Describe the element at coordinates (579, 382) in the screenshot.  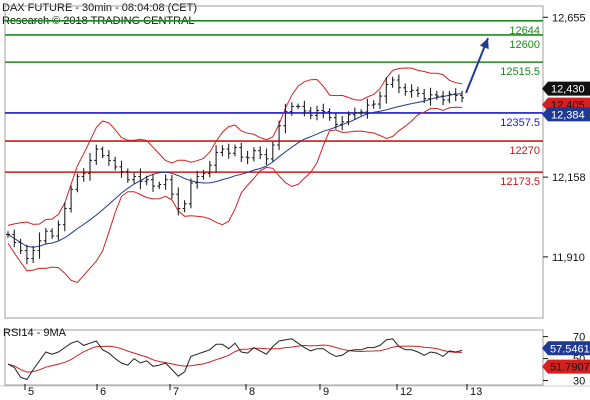
I see `rsi-y-tick-label: 30` at that location.